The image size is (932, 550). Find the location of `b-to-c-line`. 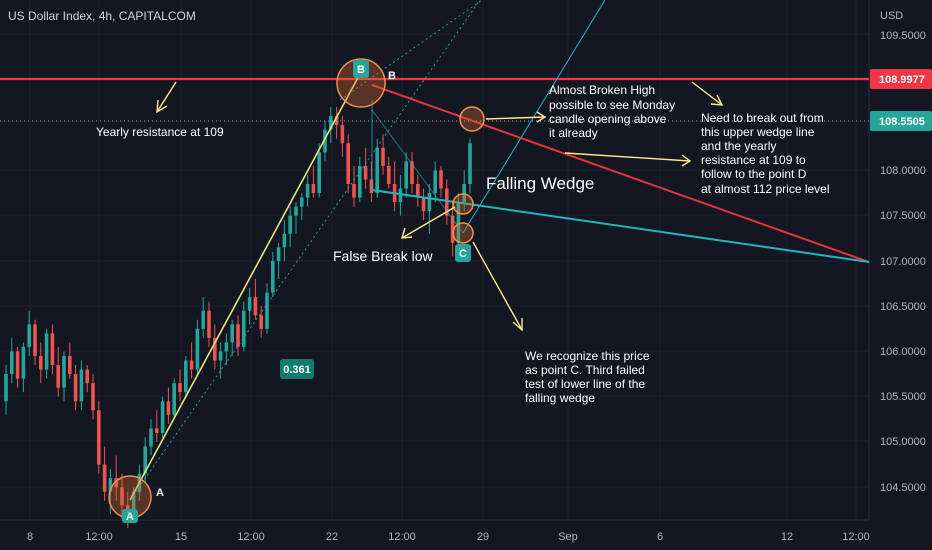

b-to-c-line is located at coordinates (417, 171).